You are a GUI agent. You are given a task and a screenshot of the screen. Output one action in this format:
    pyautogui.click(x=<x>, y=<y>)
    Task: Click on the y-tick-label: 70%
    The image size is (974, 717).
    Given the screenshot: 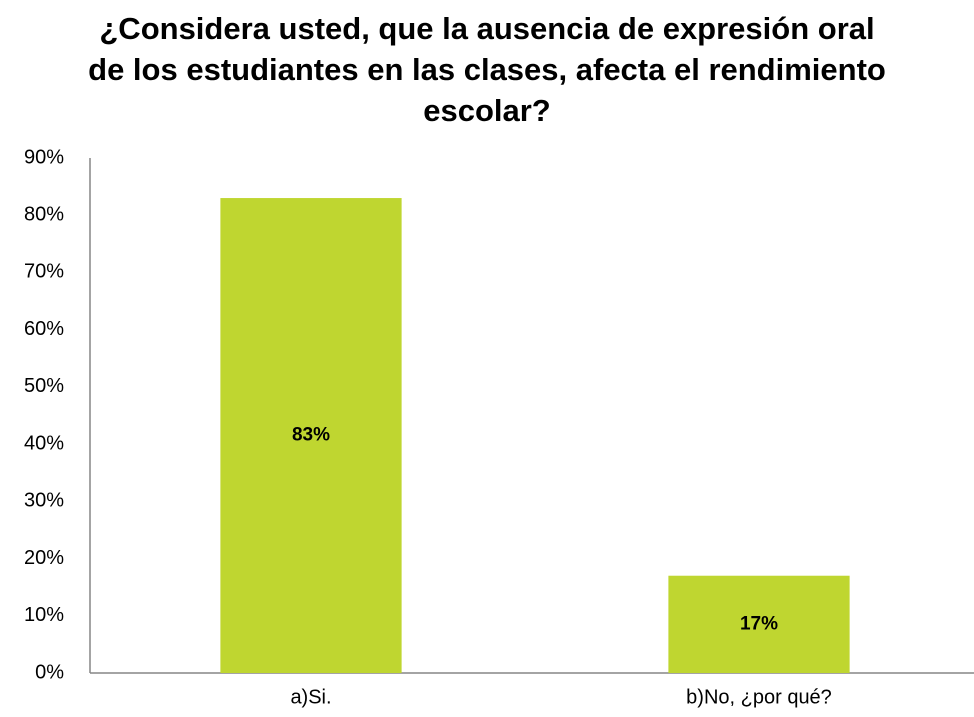 What is the action you would take?
    pyautogui.click(x=44, y=272)
    